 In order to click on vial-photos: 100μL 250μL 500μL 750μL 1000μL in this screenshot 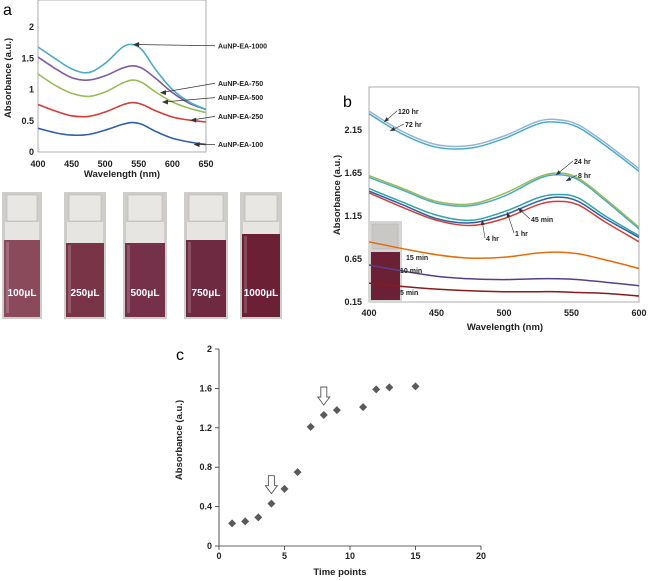, I will do `click(142, 255)`.